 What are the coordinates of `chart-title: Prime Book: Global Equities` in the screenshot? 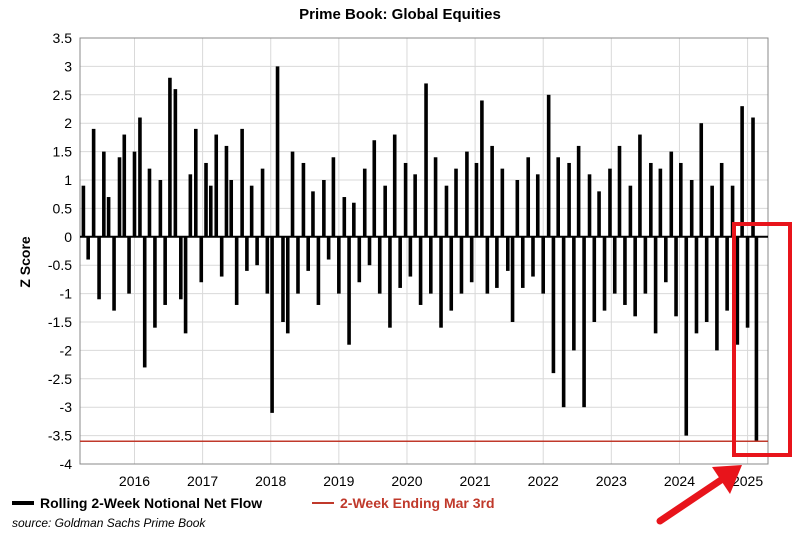 It's located at (400, 14).